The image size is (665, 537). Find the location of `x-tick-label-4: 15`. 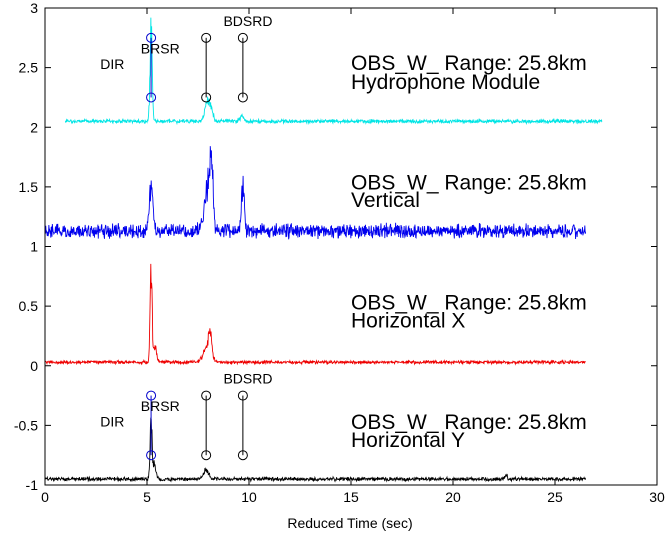

x-tick-label-4: 15 is located at coordinates (351, 497).